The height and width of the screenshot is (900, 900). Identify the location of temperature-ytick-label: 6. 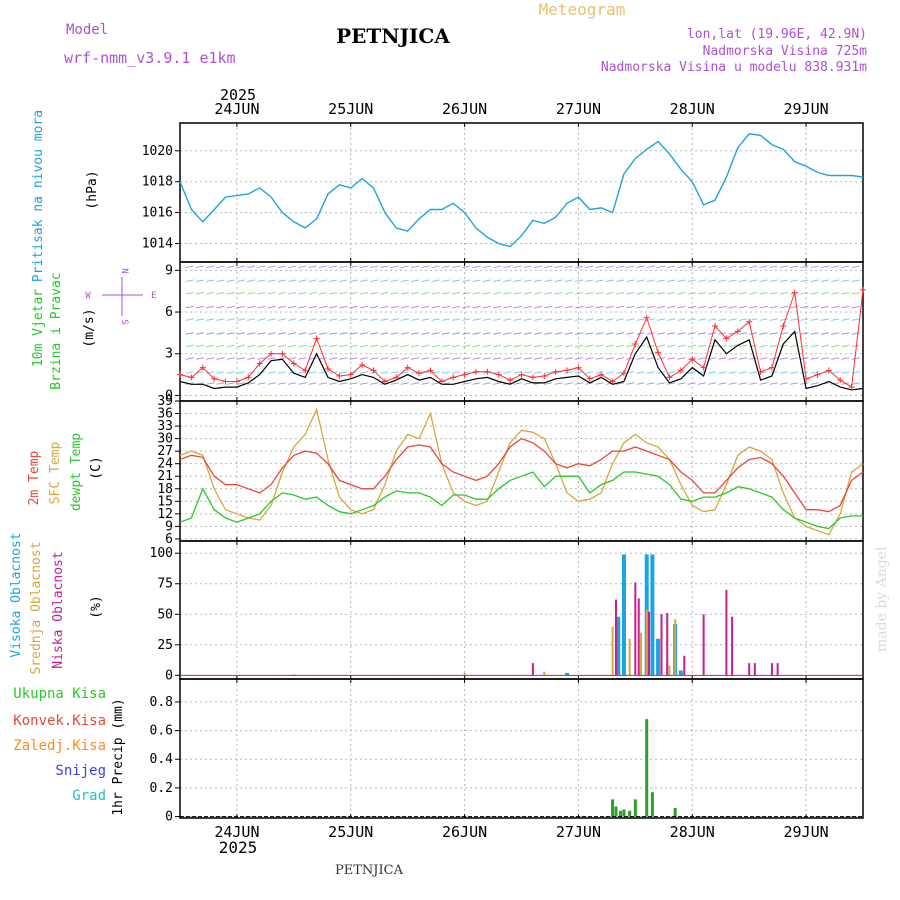
(169, 539).